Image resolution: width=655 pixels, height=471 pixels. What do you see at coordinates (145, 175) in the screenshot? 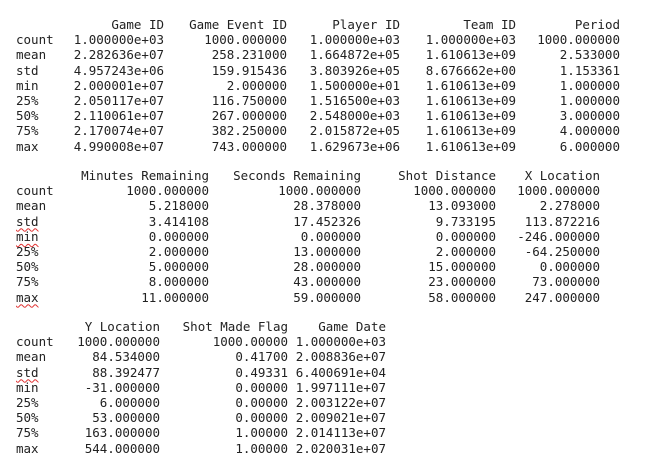
I see `column-header: Minutes Remaining` at bounding box center [145, 175].